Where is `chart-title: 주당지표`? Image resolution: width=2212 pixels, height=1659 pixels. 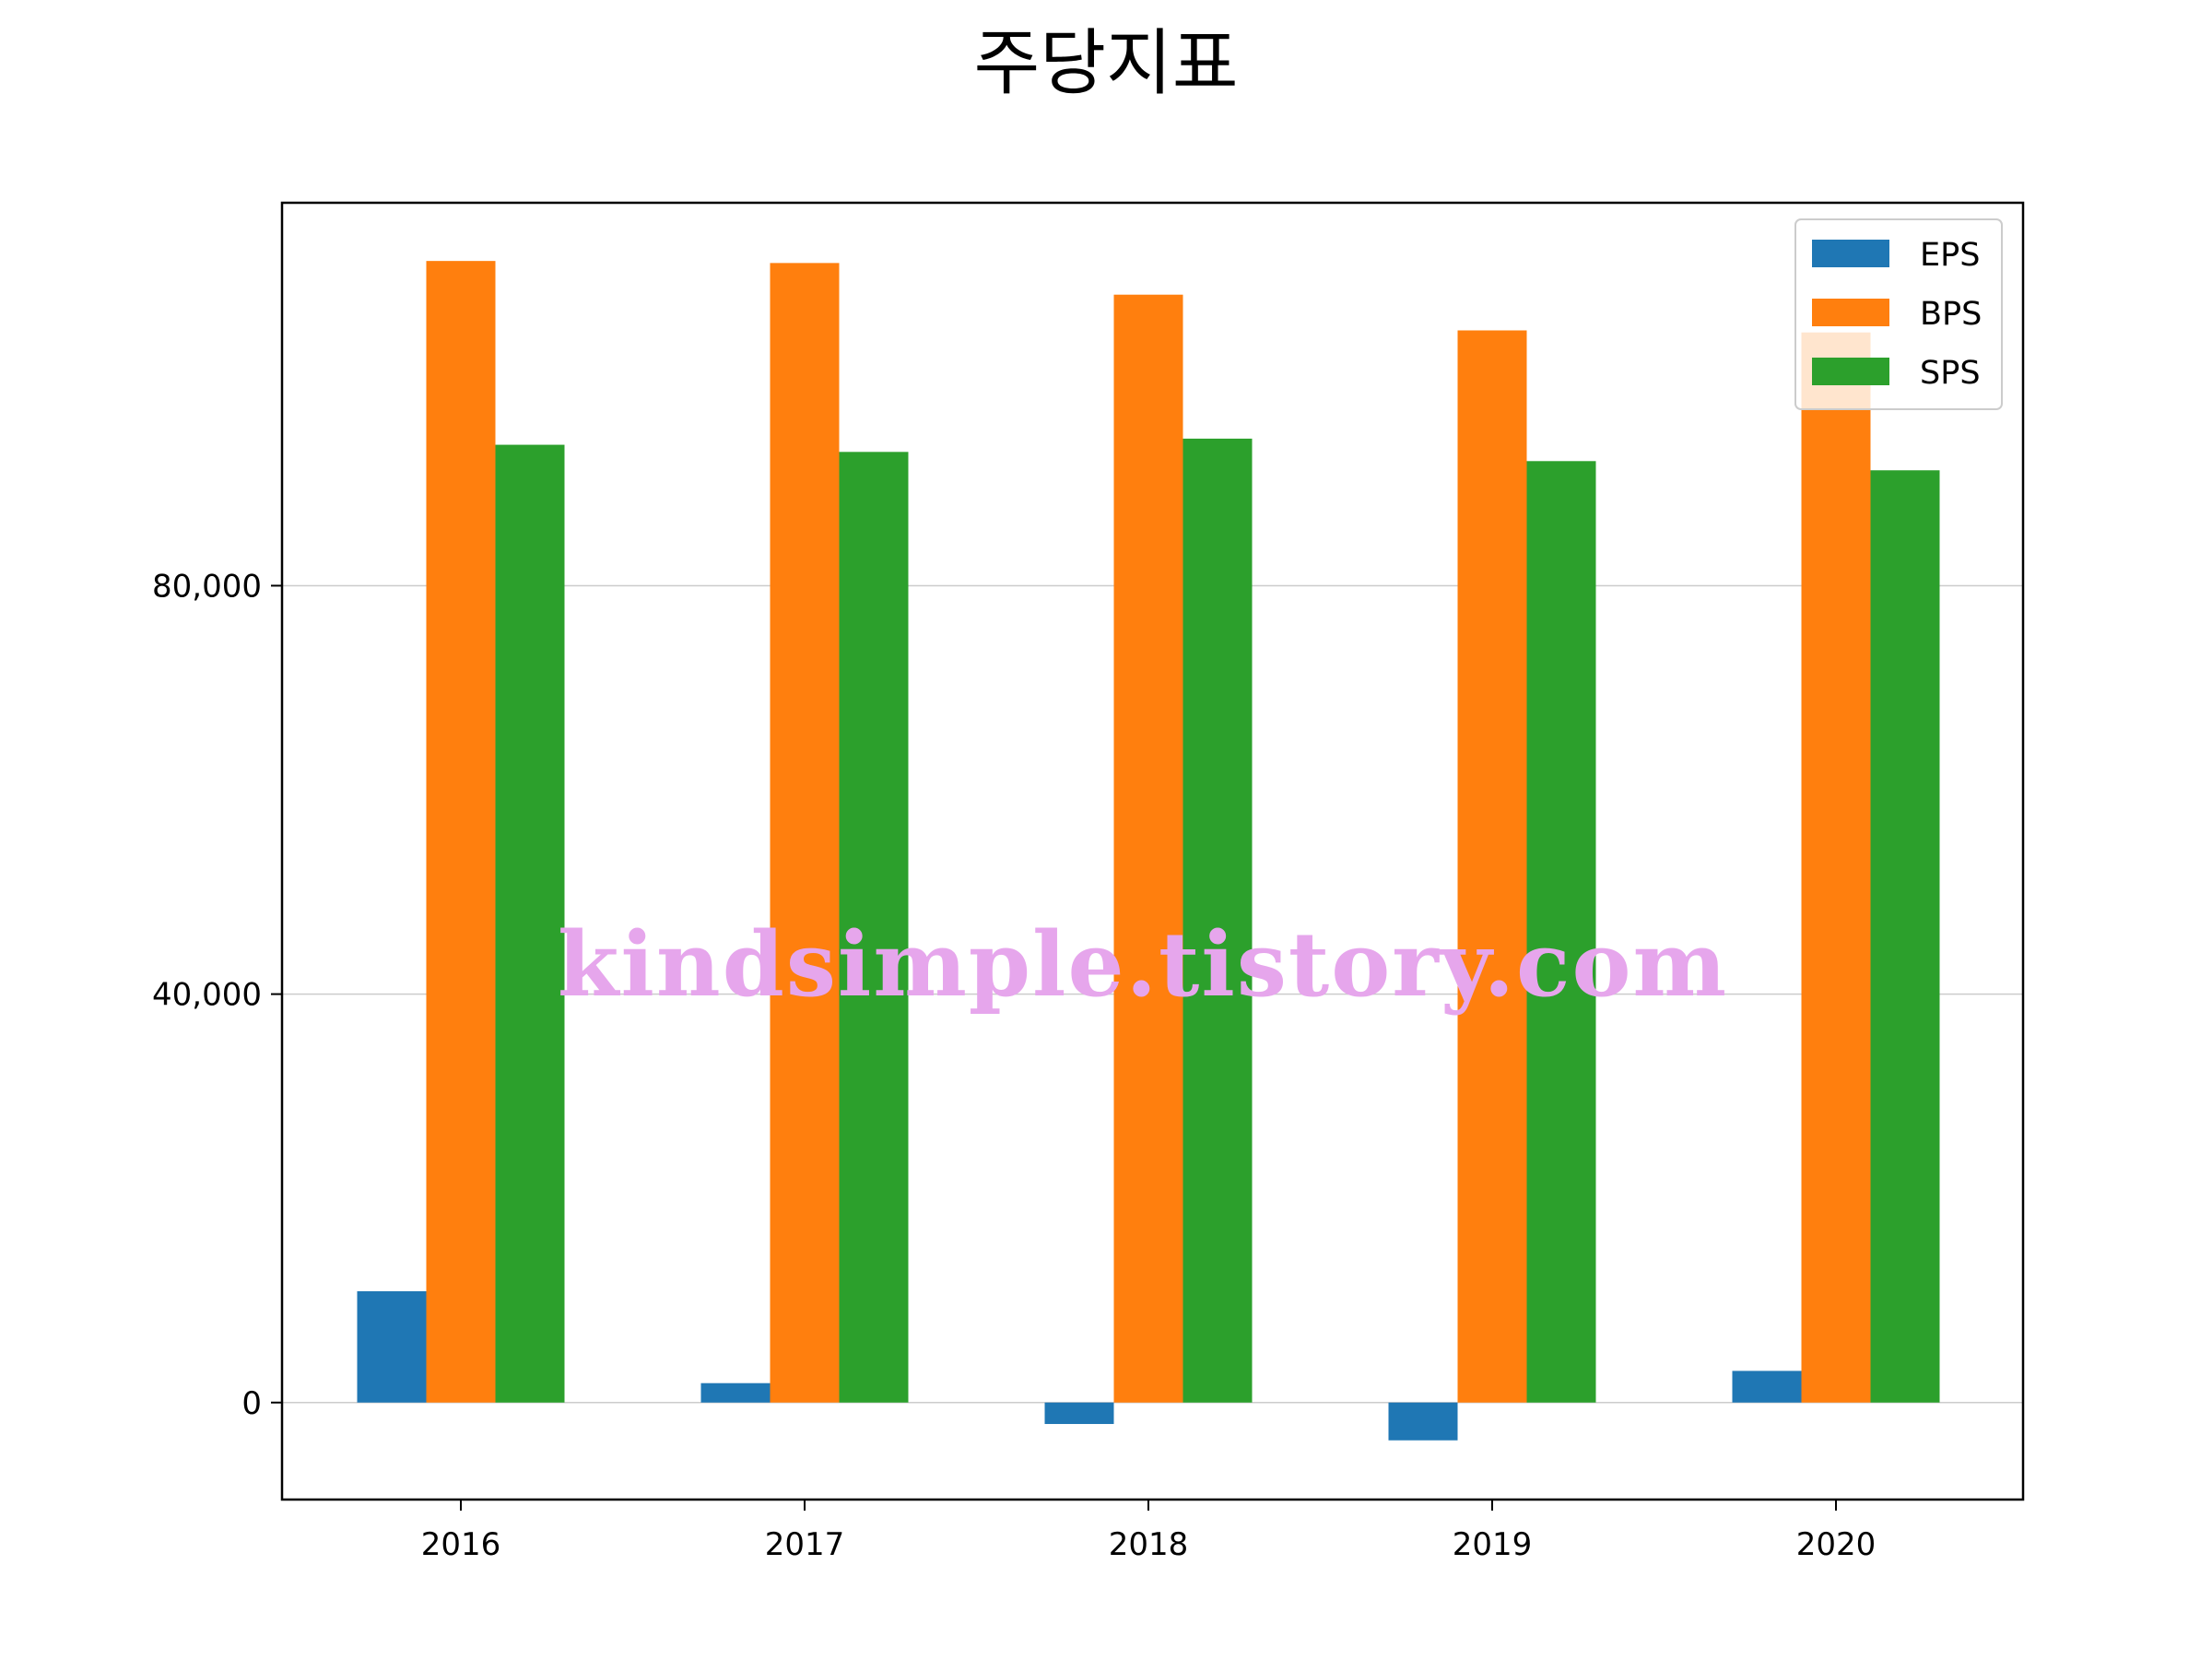
chart-title: 주당지표 is located at coordinates (1105, 63).